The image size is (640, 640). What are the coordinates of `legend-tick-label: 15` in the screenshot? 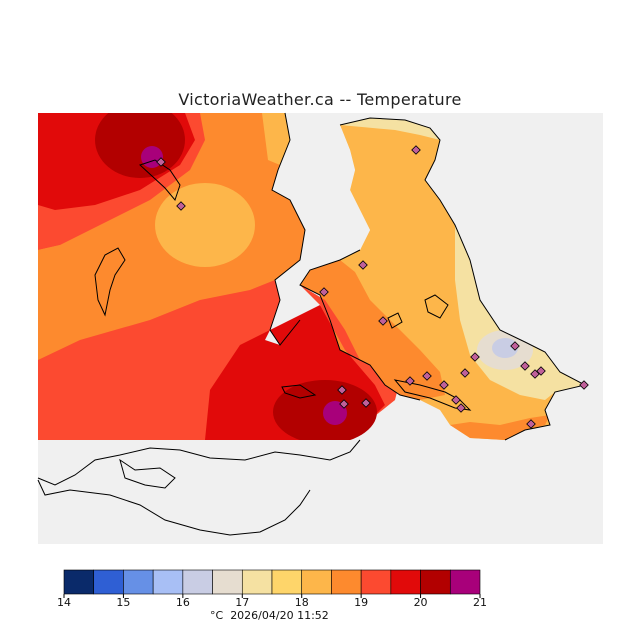 It's located at (123, 602).